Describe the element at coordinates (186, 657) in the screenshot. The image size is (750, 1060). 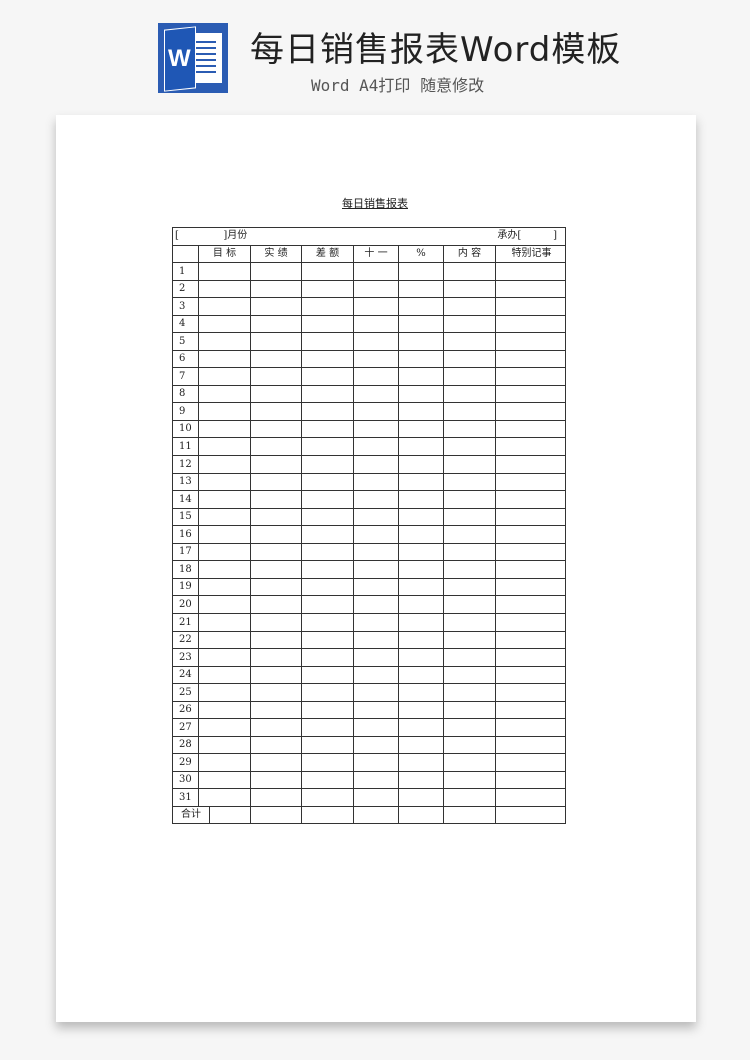
I see `table-cell: 23` at that location.